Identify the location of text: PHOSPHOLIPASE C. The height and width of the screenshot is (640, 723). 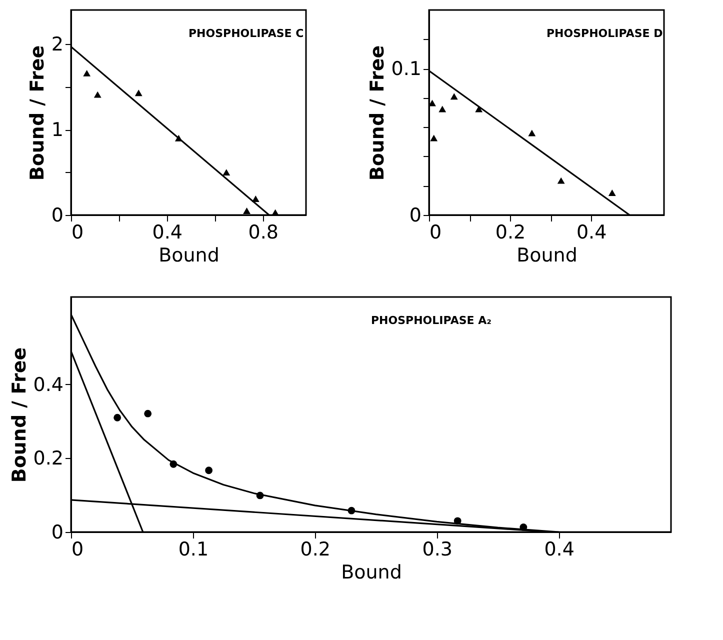
(246, 33).